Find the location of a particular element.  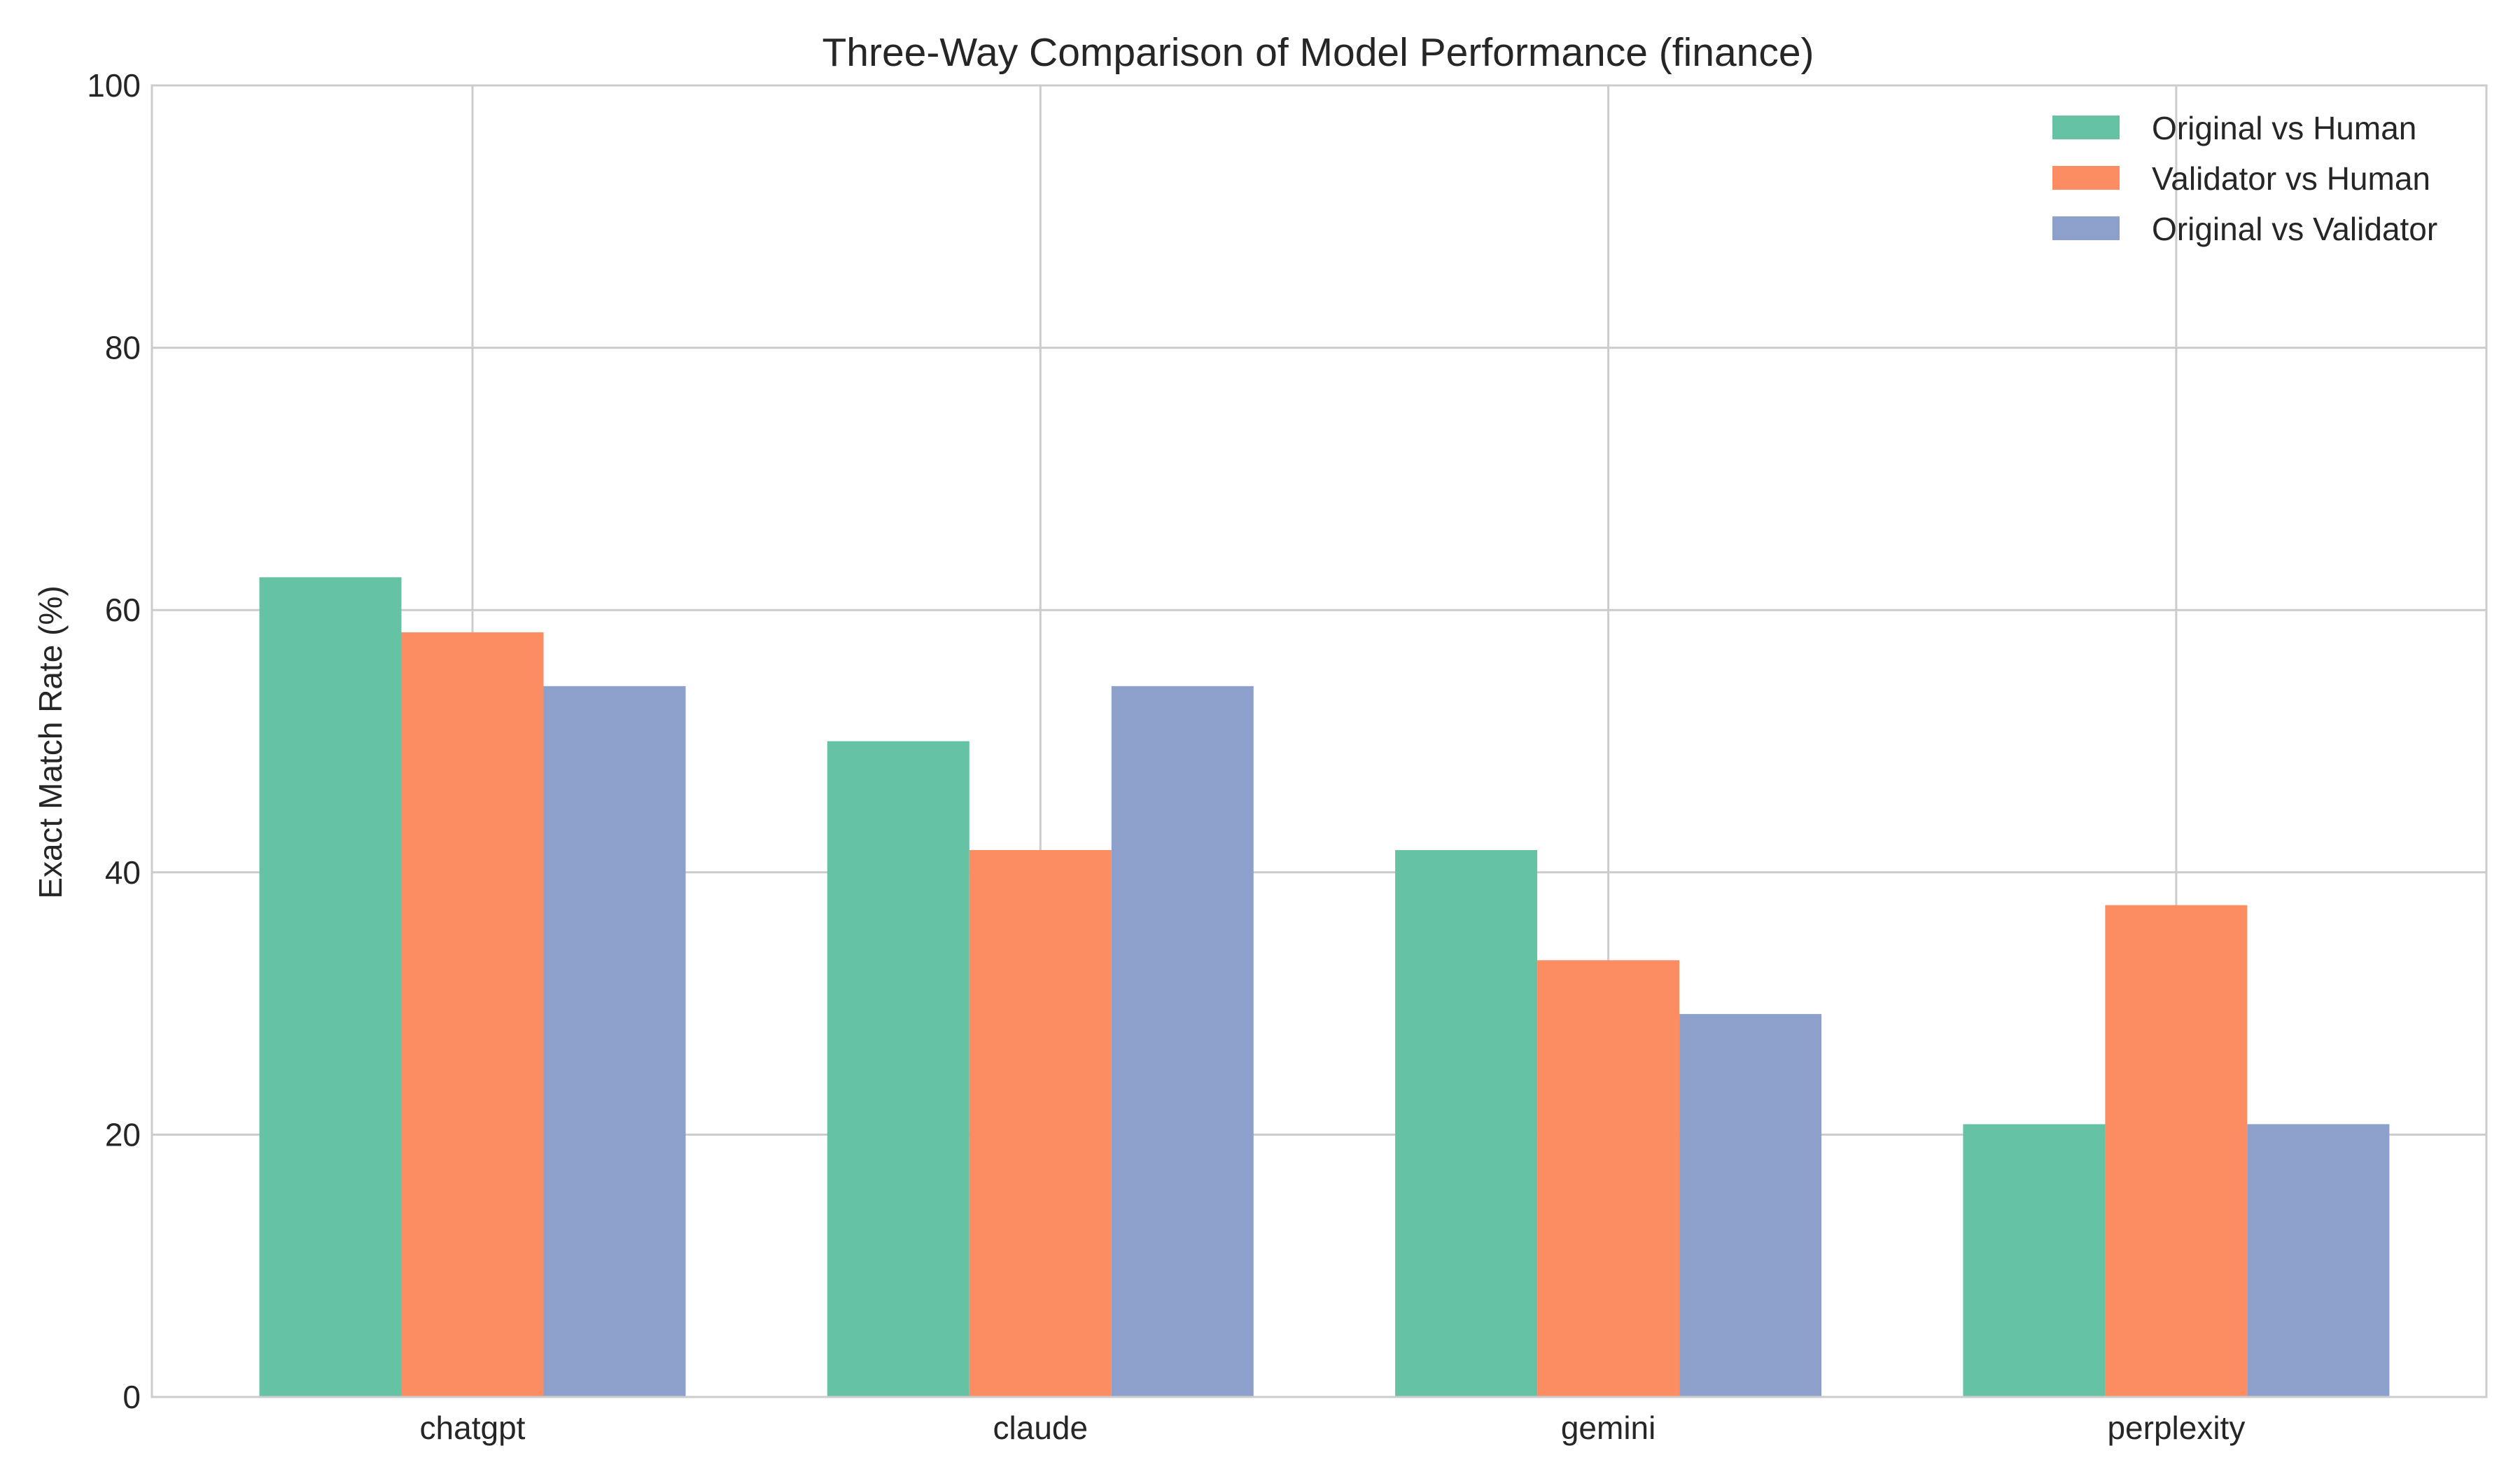

y-tick-label: 40 is located at coordinates (123, 872).